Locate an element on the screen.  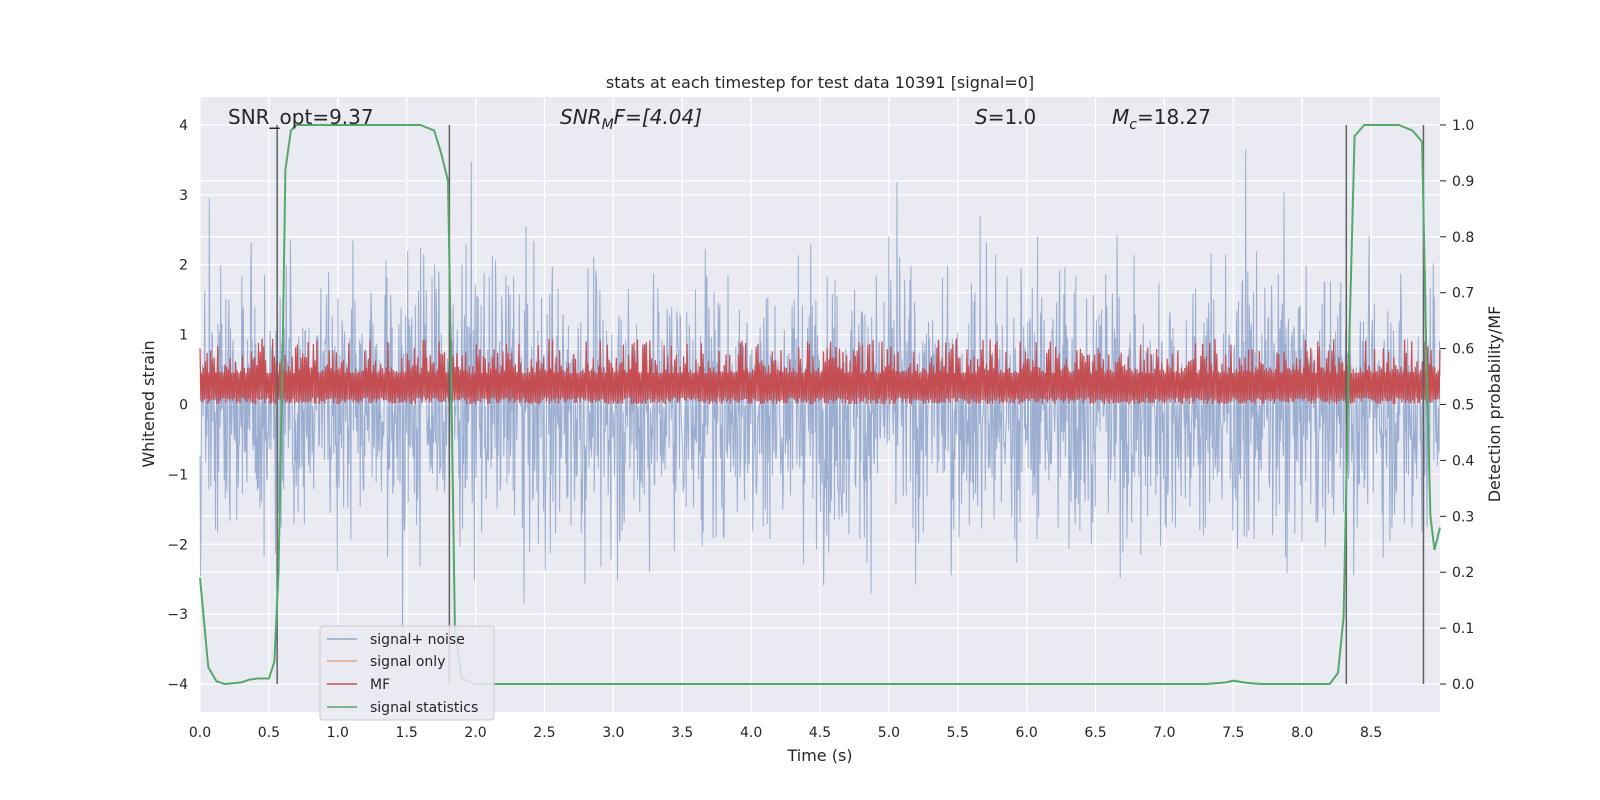
y2-tick-label: 0.6 is located at coordinates (1463, 350).